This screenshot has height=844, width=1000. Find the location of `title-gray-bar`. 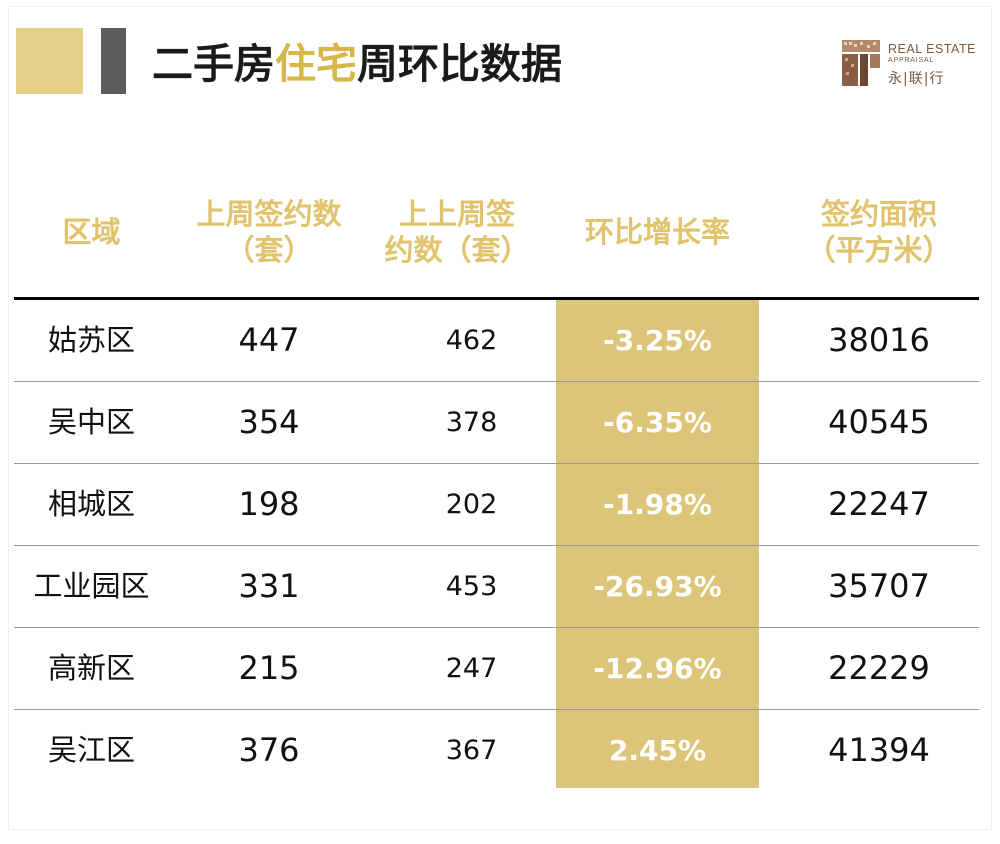

title-gray-bar is located at coordinates (113, 61).